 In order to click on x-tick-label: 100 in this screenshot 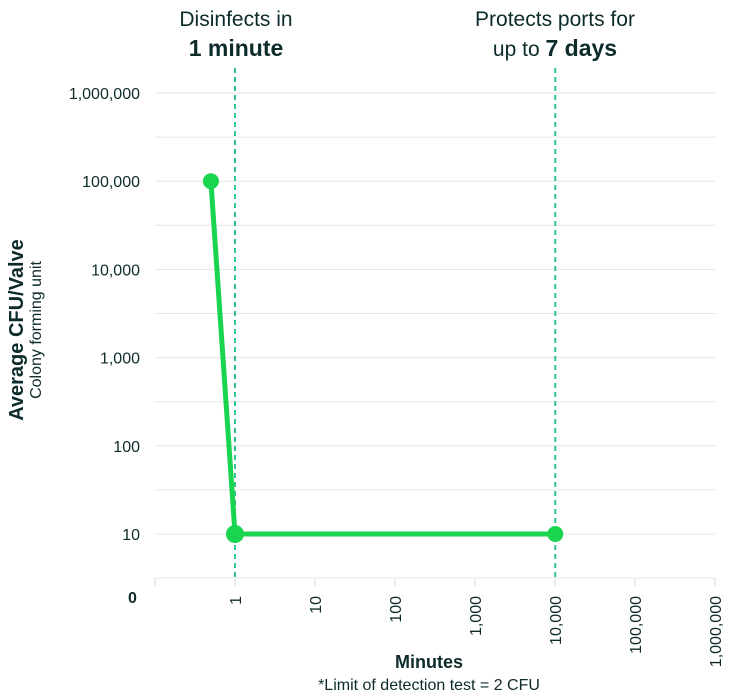, I will do `click(396, 609)`.